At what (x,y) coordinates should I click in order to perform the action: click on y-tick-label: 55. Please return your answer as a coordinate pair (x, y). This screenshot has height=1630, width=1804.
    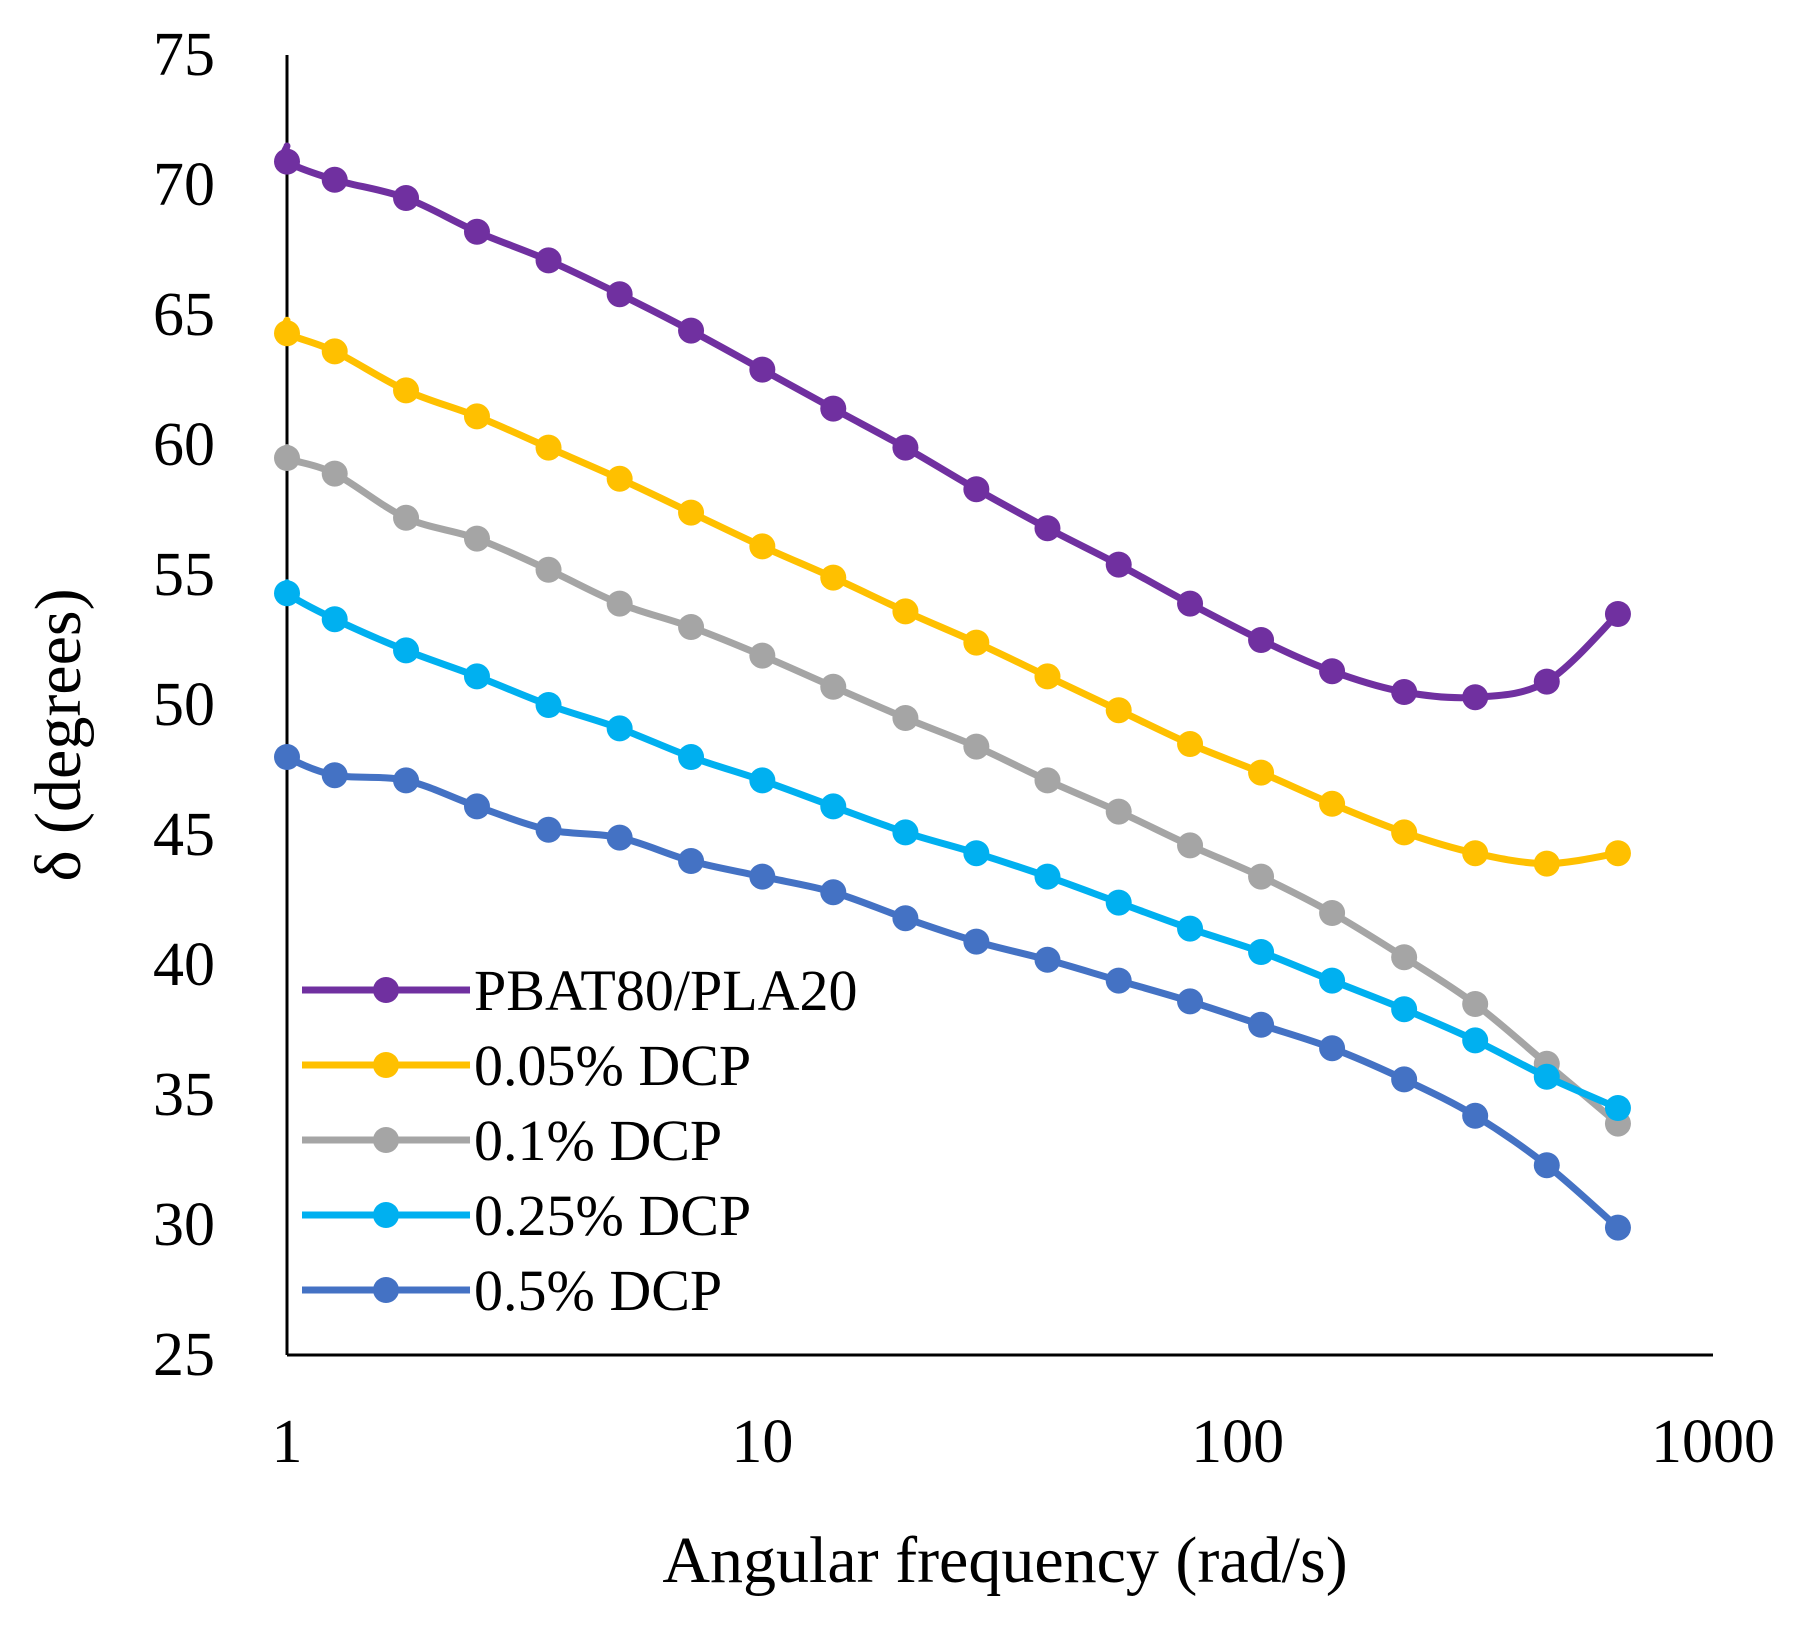
    Looking at the image, I should click on (184, 575).